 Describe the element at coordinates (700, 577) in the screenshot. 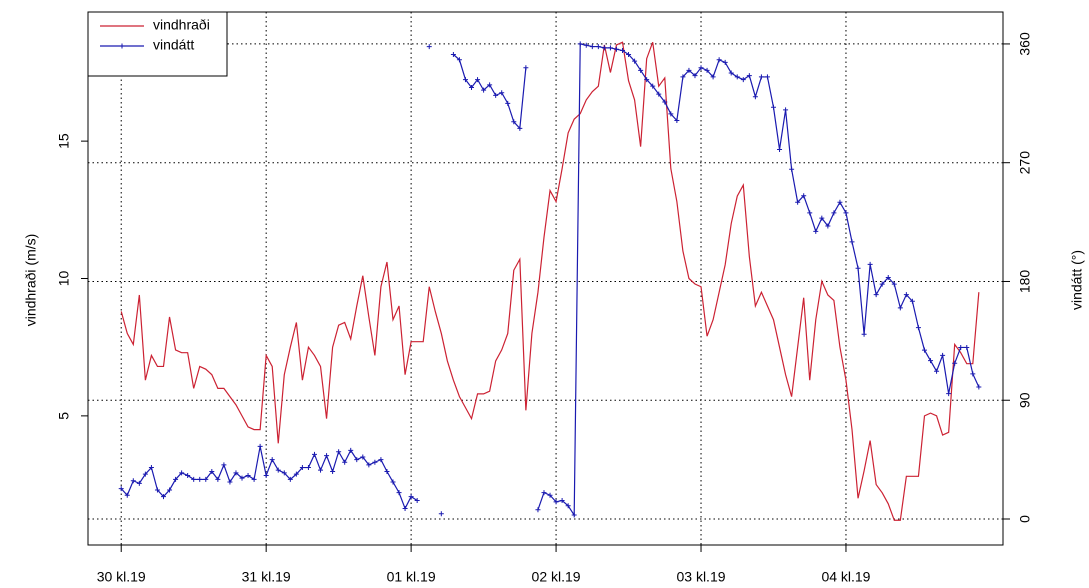

I see `x-tick-label: 03 kl.19` at that location.